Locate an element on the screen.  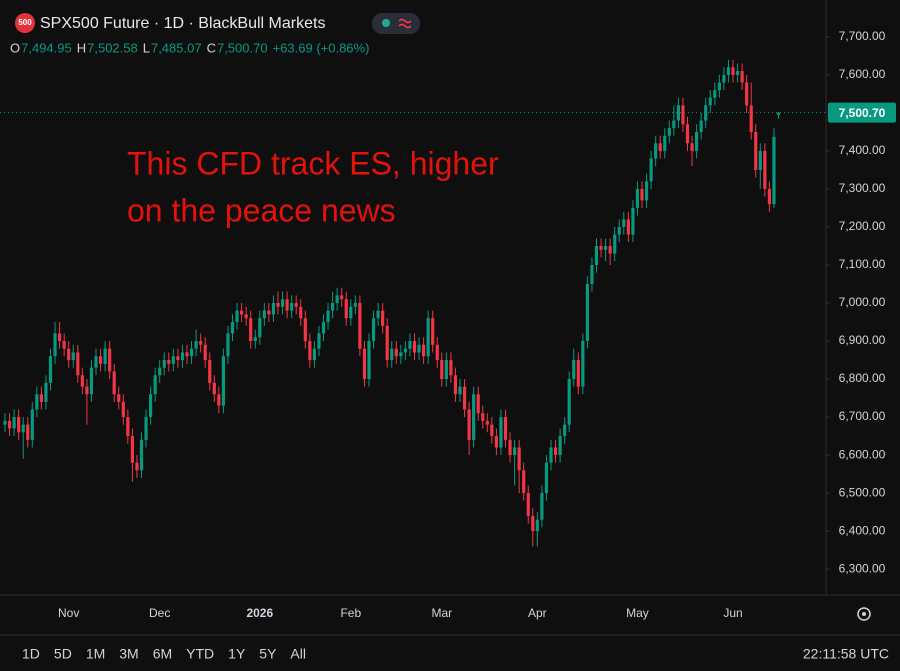
symbol-title: SPX500 Future · 1D · BlackBull Markets is located at coordinates (182, 23).